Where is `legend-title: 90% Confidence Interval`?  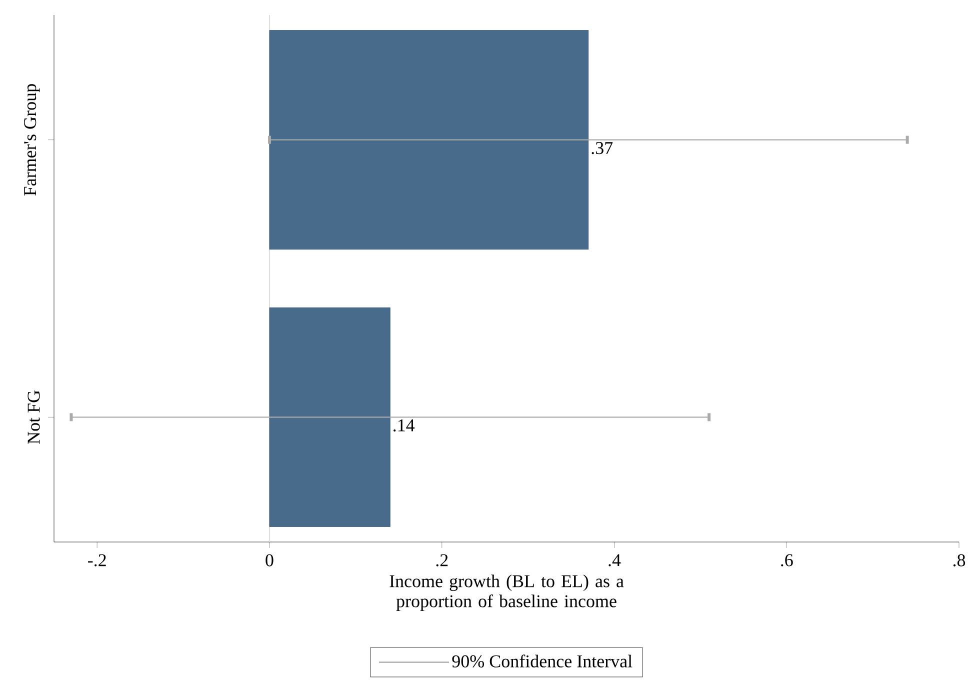 legend-title: 90% Confidence Interval is located at coordinates (542, 661).